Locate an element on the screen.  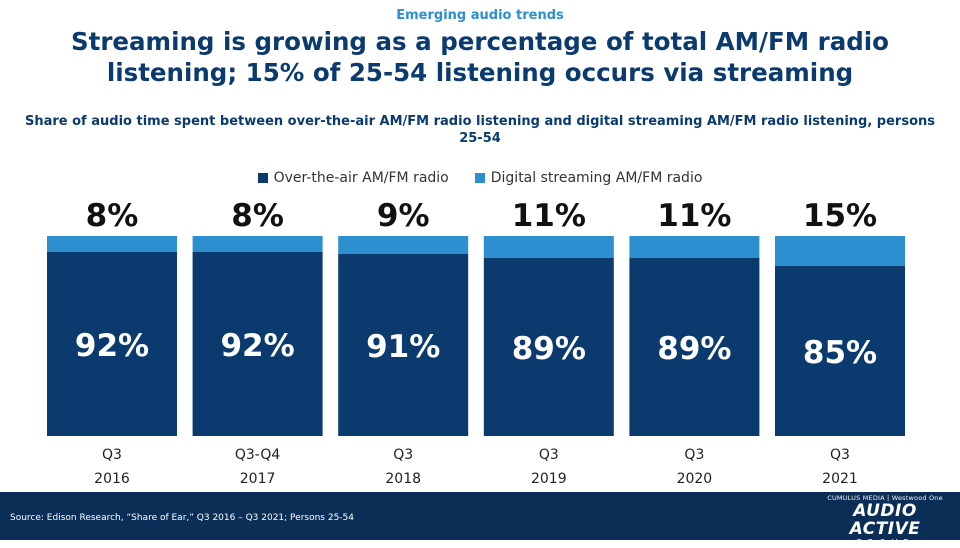
legend-swatch-streaming is located at coordinates (479, 178).